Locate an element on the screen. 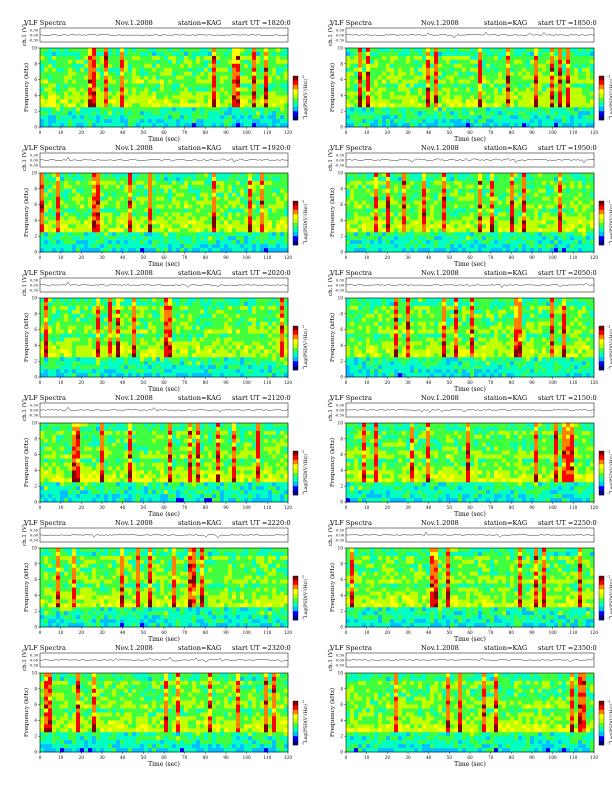  panel-station: station=KAG is located at coordinates (506, 648).